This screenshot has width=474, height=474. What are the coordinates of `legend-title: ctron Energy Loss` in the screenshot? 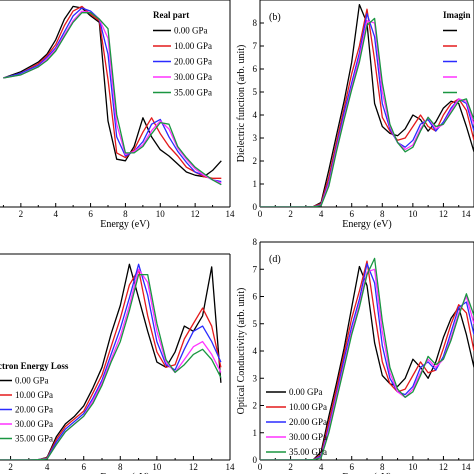 It's located at (34, 366).